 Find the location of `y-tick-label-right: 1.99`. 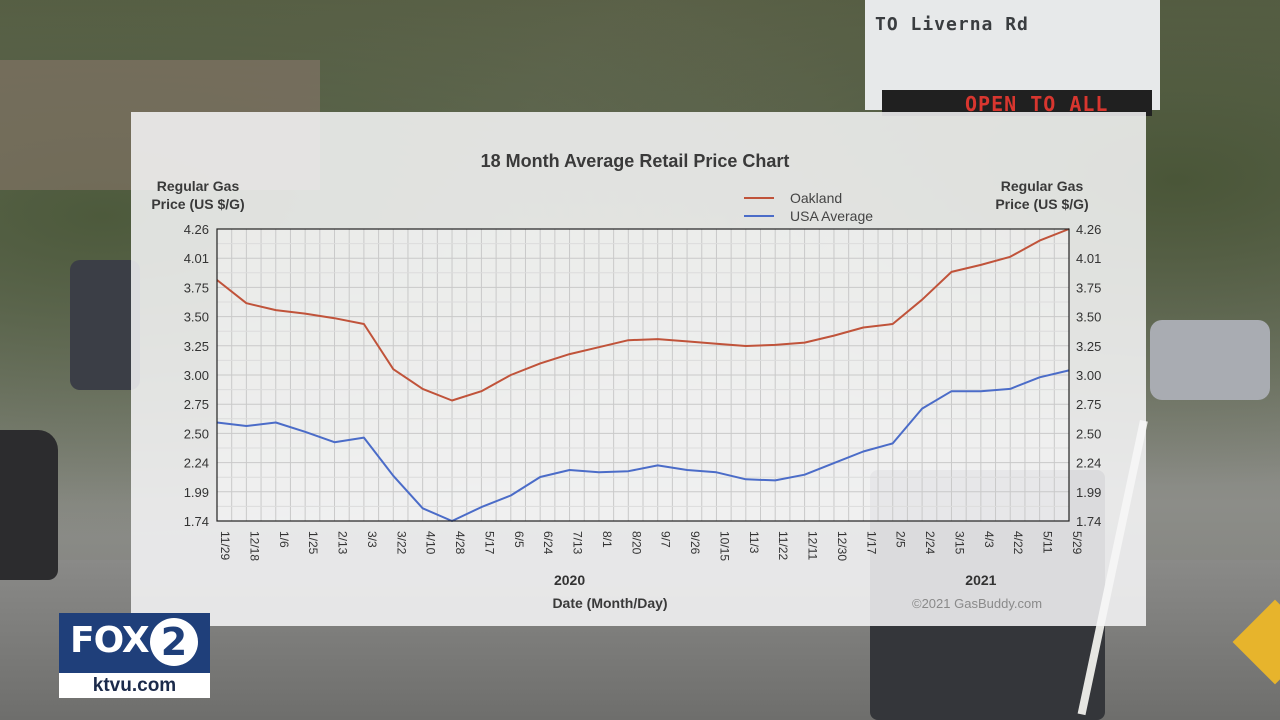

y-tick-label-right: 1.99 is located at coordinates (1088, 492).